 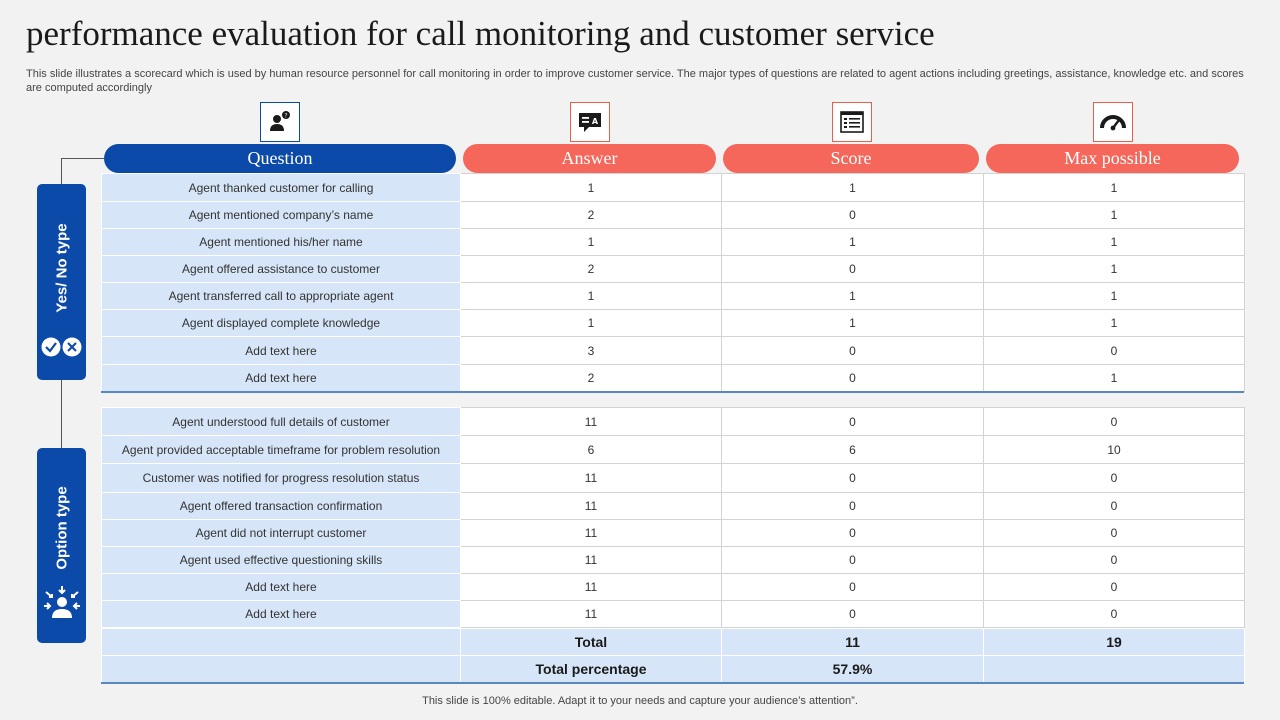 I want to click on totals-empty-cell, so click(x=281, y=642).